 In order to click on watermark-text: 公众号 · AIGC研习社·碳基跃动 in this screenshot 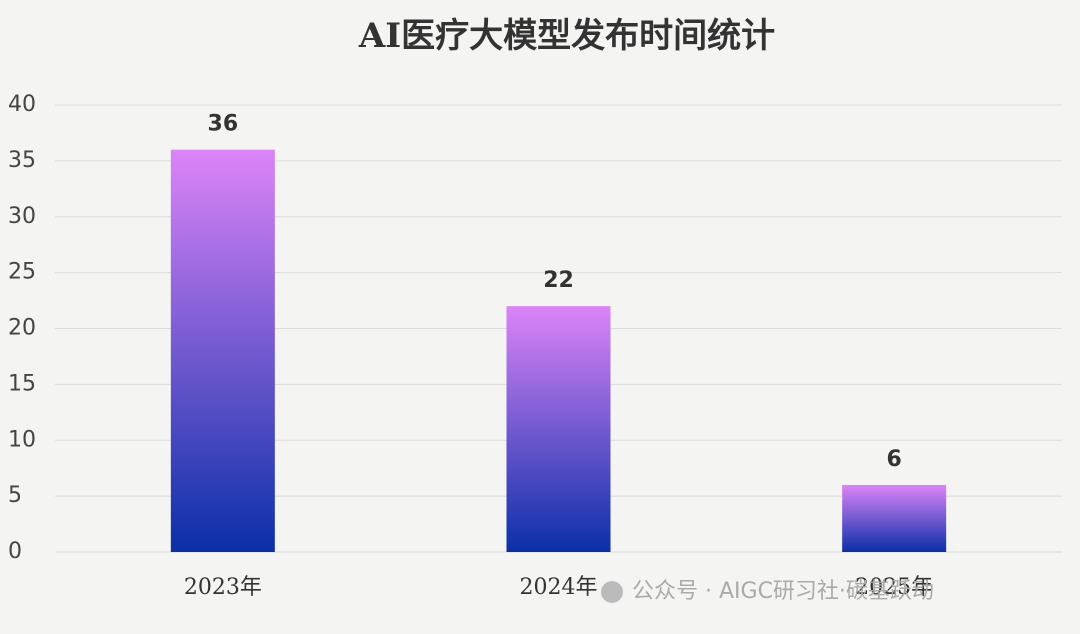, I will do `click(783, 591)`.